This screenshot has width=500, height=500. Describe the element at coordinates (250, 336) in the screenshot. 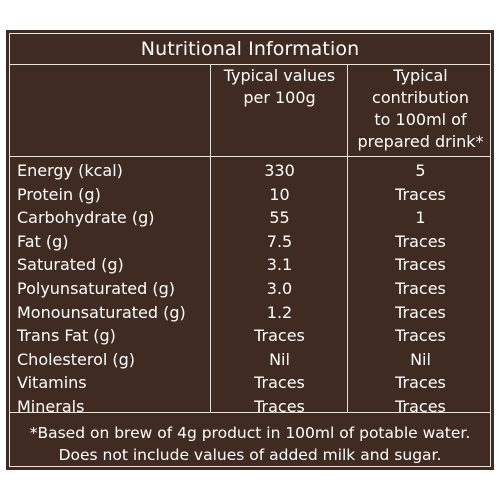

I see `table-row: Trans Fat (g) Traces Traces` at that location.